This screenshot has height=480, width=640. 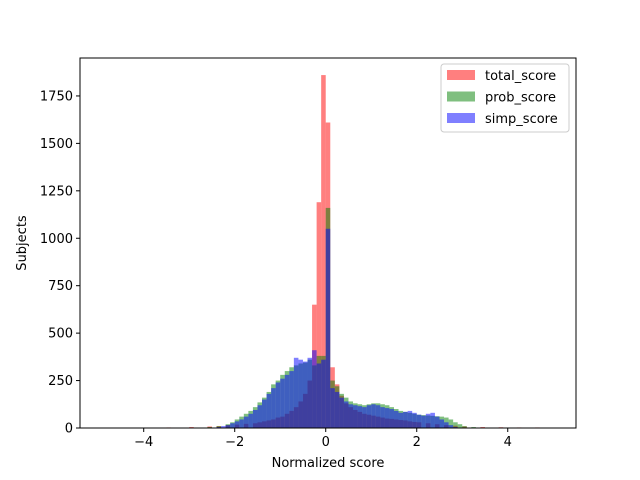 I want to click on x-tick-label: 0, so click(x=326, y=442).